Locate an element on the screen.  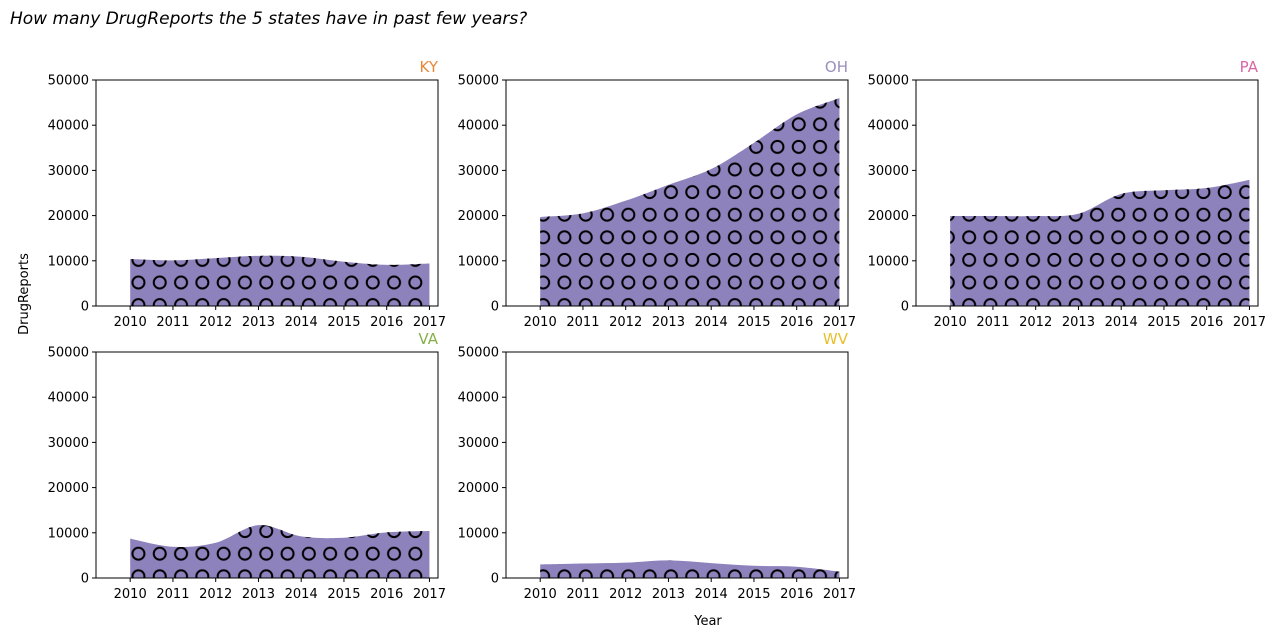
y-tick-label-oh: 0 is located at coordinates (495, 307).